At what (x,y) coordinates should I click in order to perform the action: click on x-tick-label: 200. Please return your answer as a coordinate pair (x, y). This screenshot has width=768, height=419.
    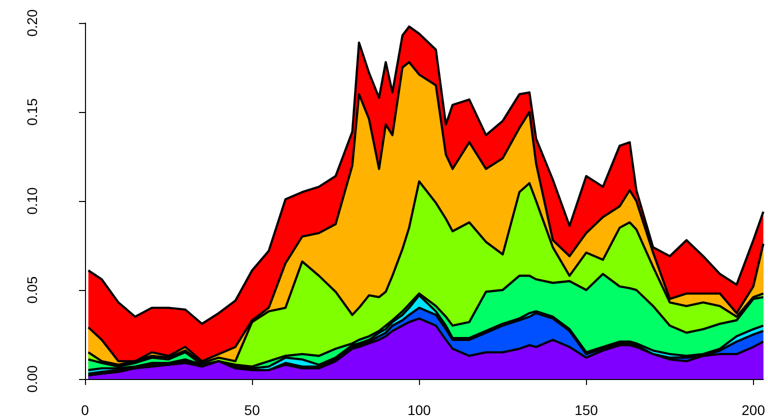
    Looking at the image, I should click on (754, 410).